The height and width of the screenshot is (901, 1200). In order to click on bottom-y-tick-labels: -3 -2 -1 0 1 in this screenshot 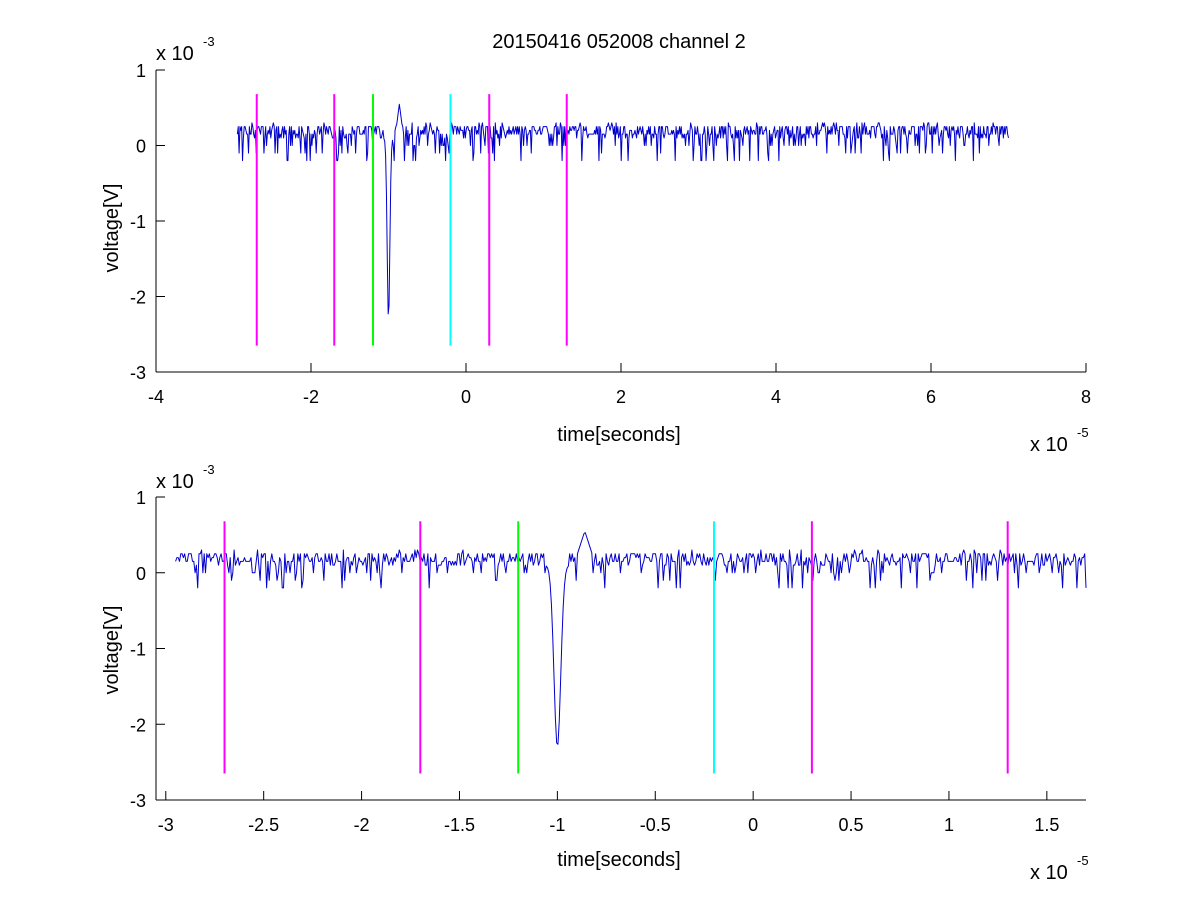, I will do `click(138, 649)`.